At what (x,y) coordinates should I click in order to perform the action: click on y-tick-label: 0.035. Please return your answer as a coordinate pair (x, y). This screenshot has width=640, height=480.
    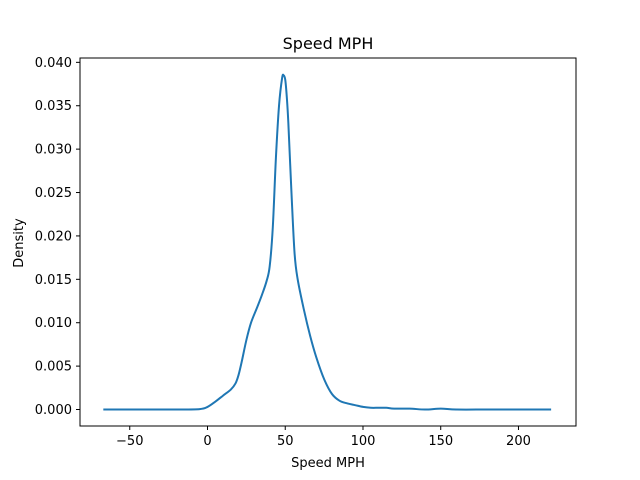
    Looking at the image, I should click on (53, 106).